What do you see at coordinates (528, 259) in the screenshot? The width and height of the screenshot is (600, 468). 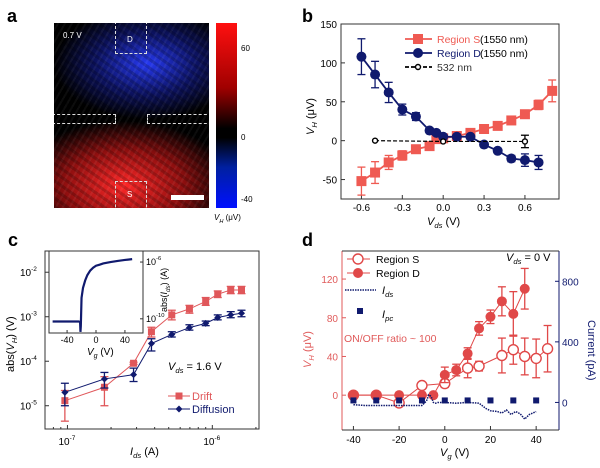 I see `vds-annotation: Vds = 0 V` at bounding box center [528, 259].